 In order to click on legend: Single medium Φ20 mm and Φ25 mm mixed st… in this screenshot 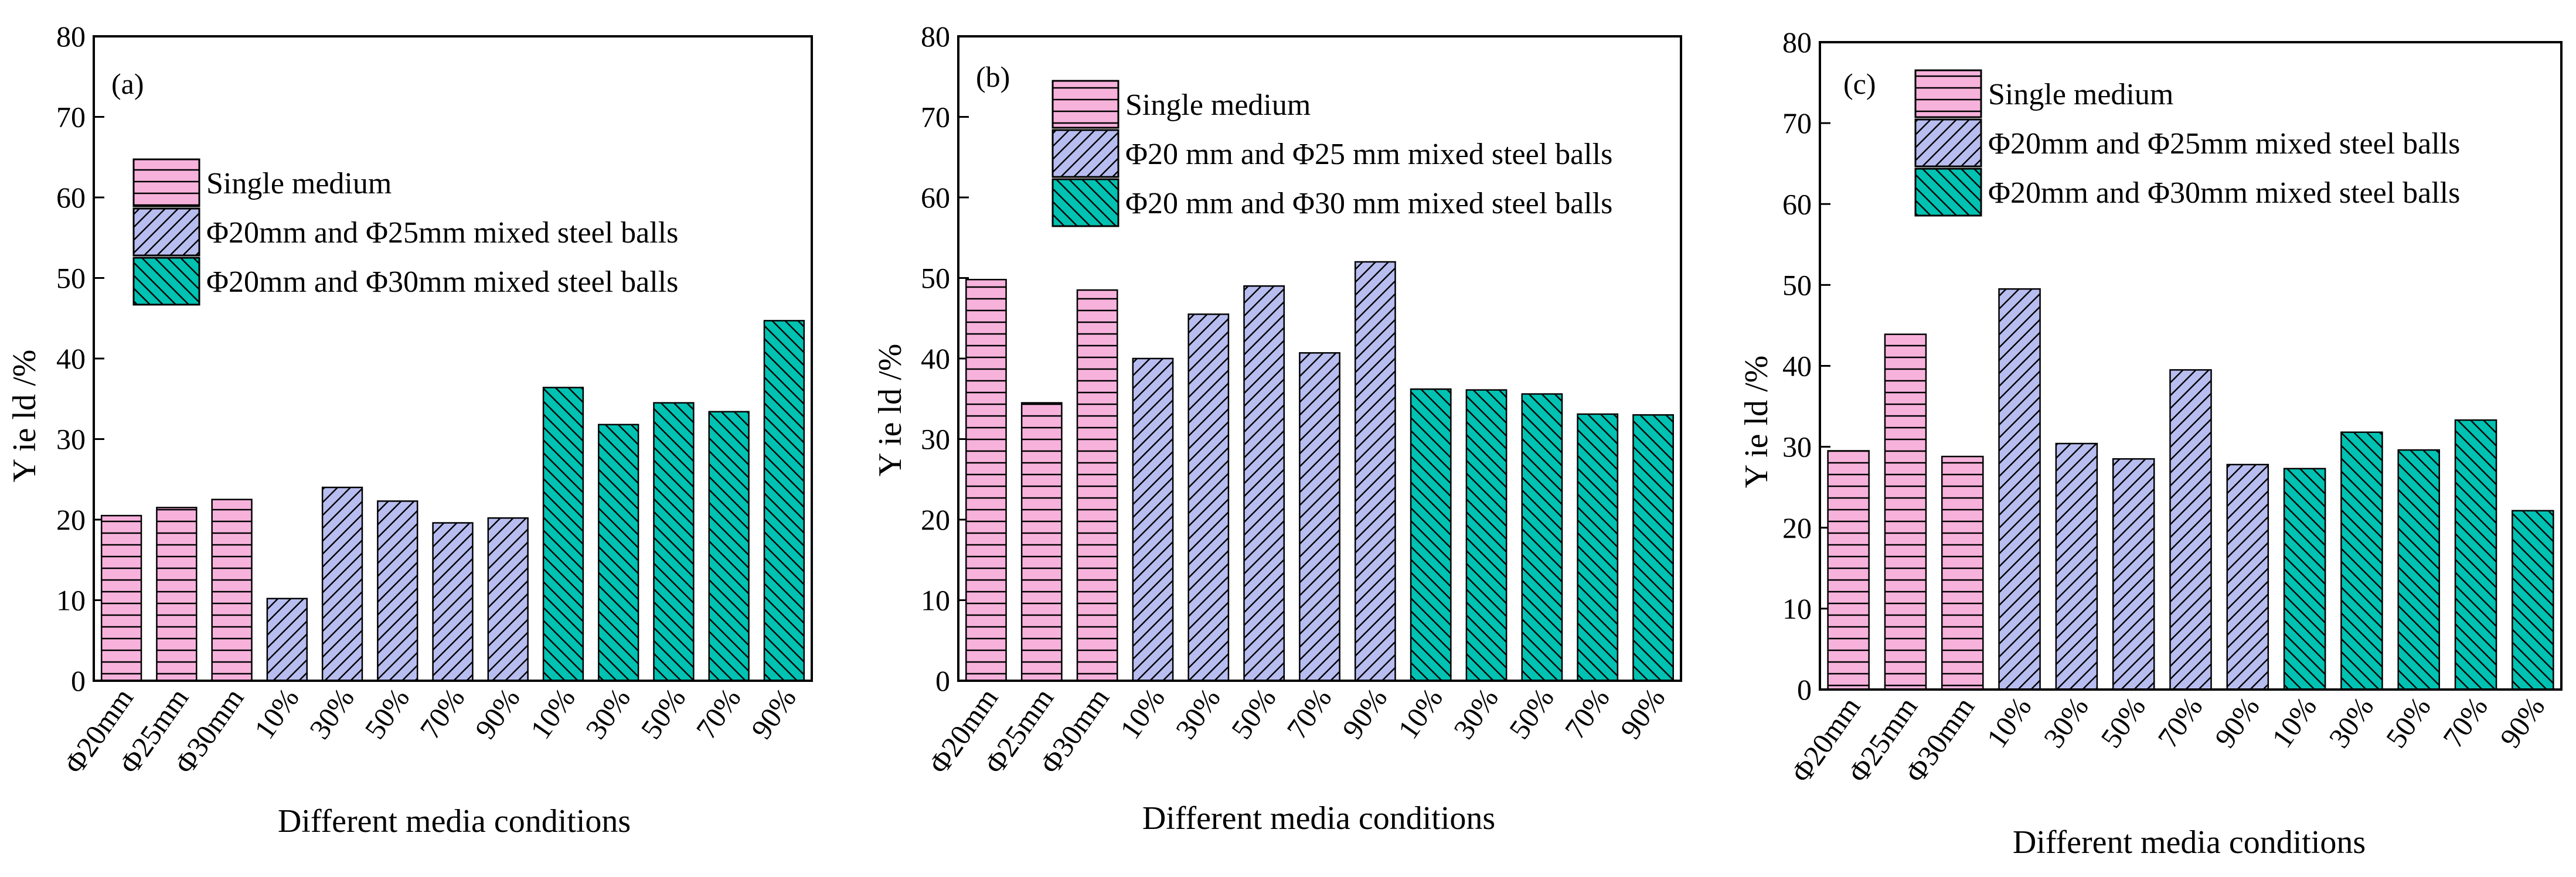, I will do `click(1332, 153)`.